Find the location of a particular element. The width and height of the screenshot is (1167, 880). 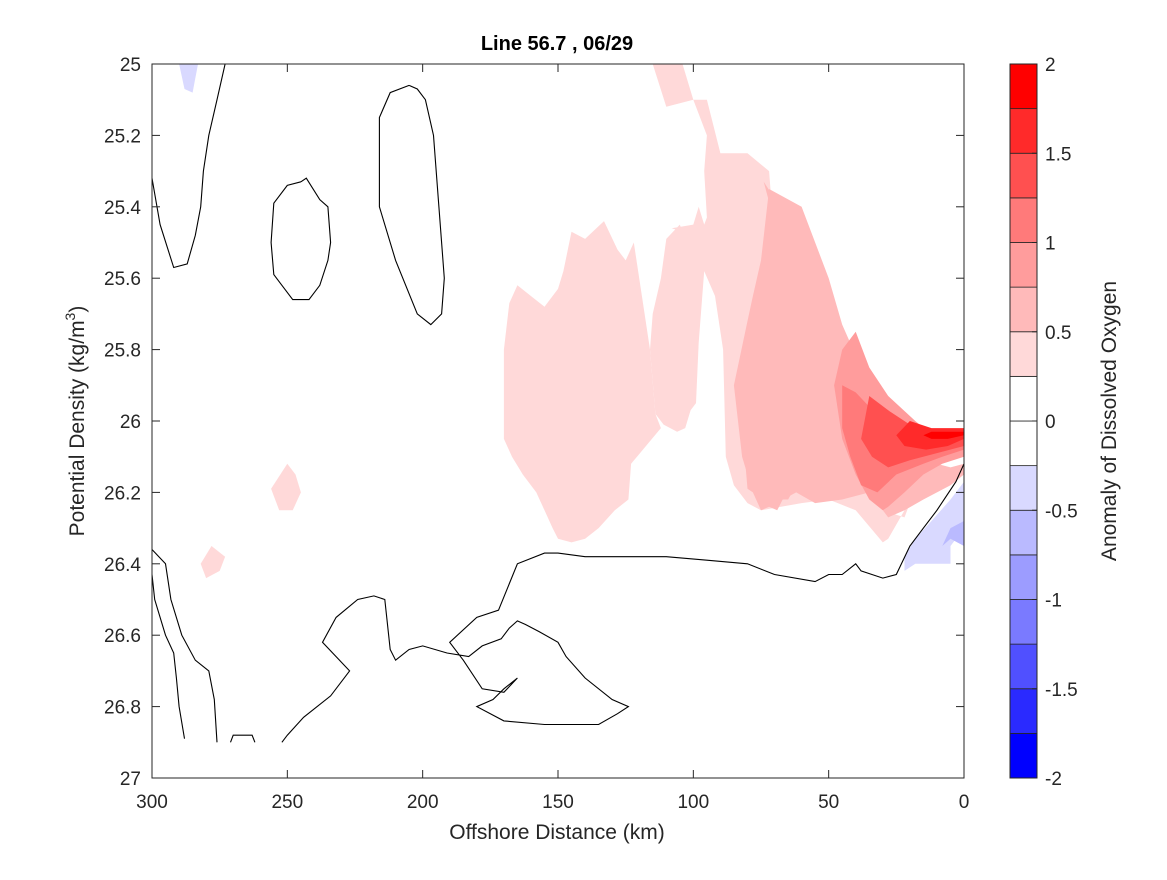

colorbar-tick-label-2: 1 is located at coordinates (1050, 244).